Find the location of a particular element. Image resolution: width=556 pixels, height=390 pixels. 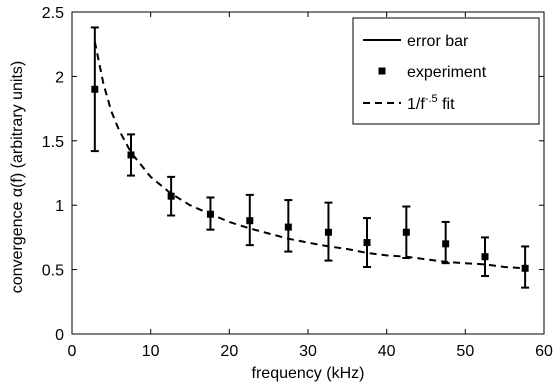

legend: error bar experiment 1/f-.5 fit is located at coordinates (446, 71).